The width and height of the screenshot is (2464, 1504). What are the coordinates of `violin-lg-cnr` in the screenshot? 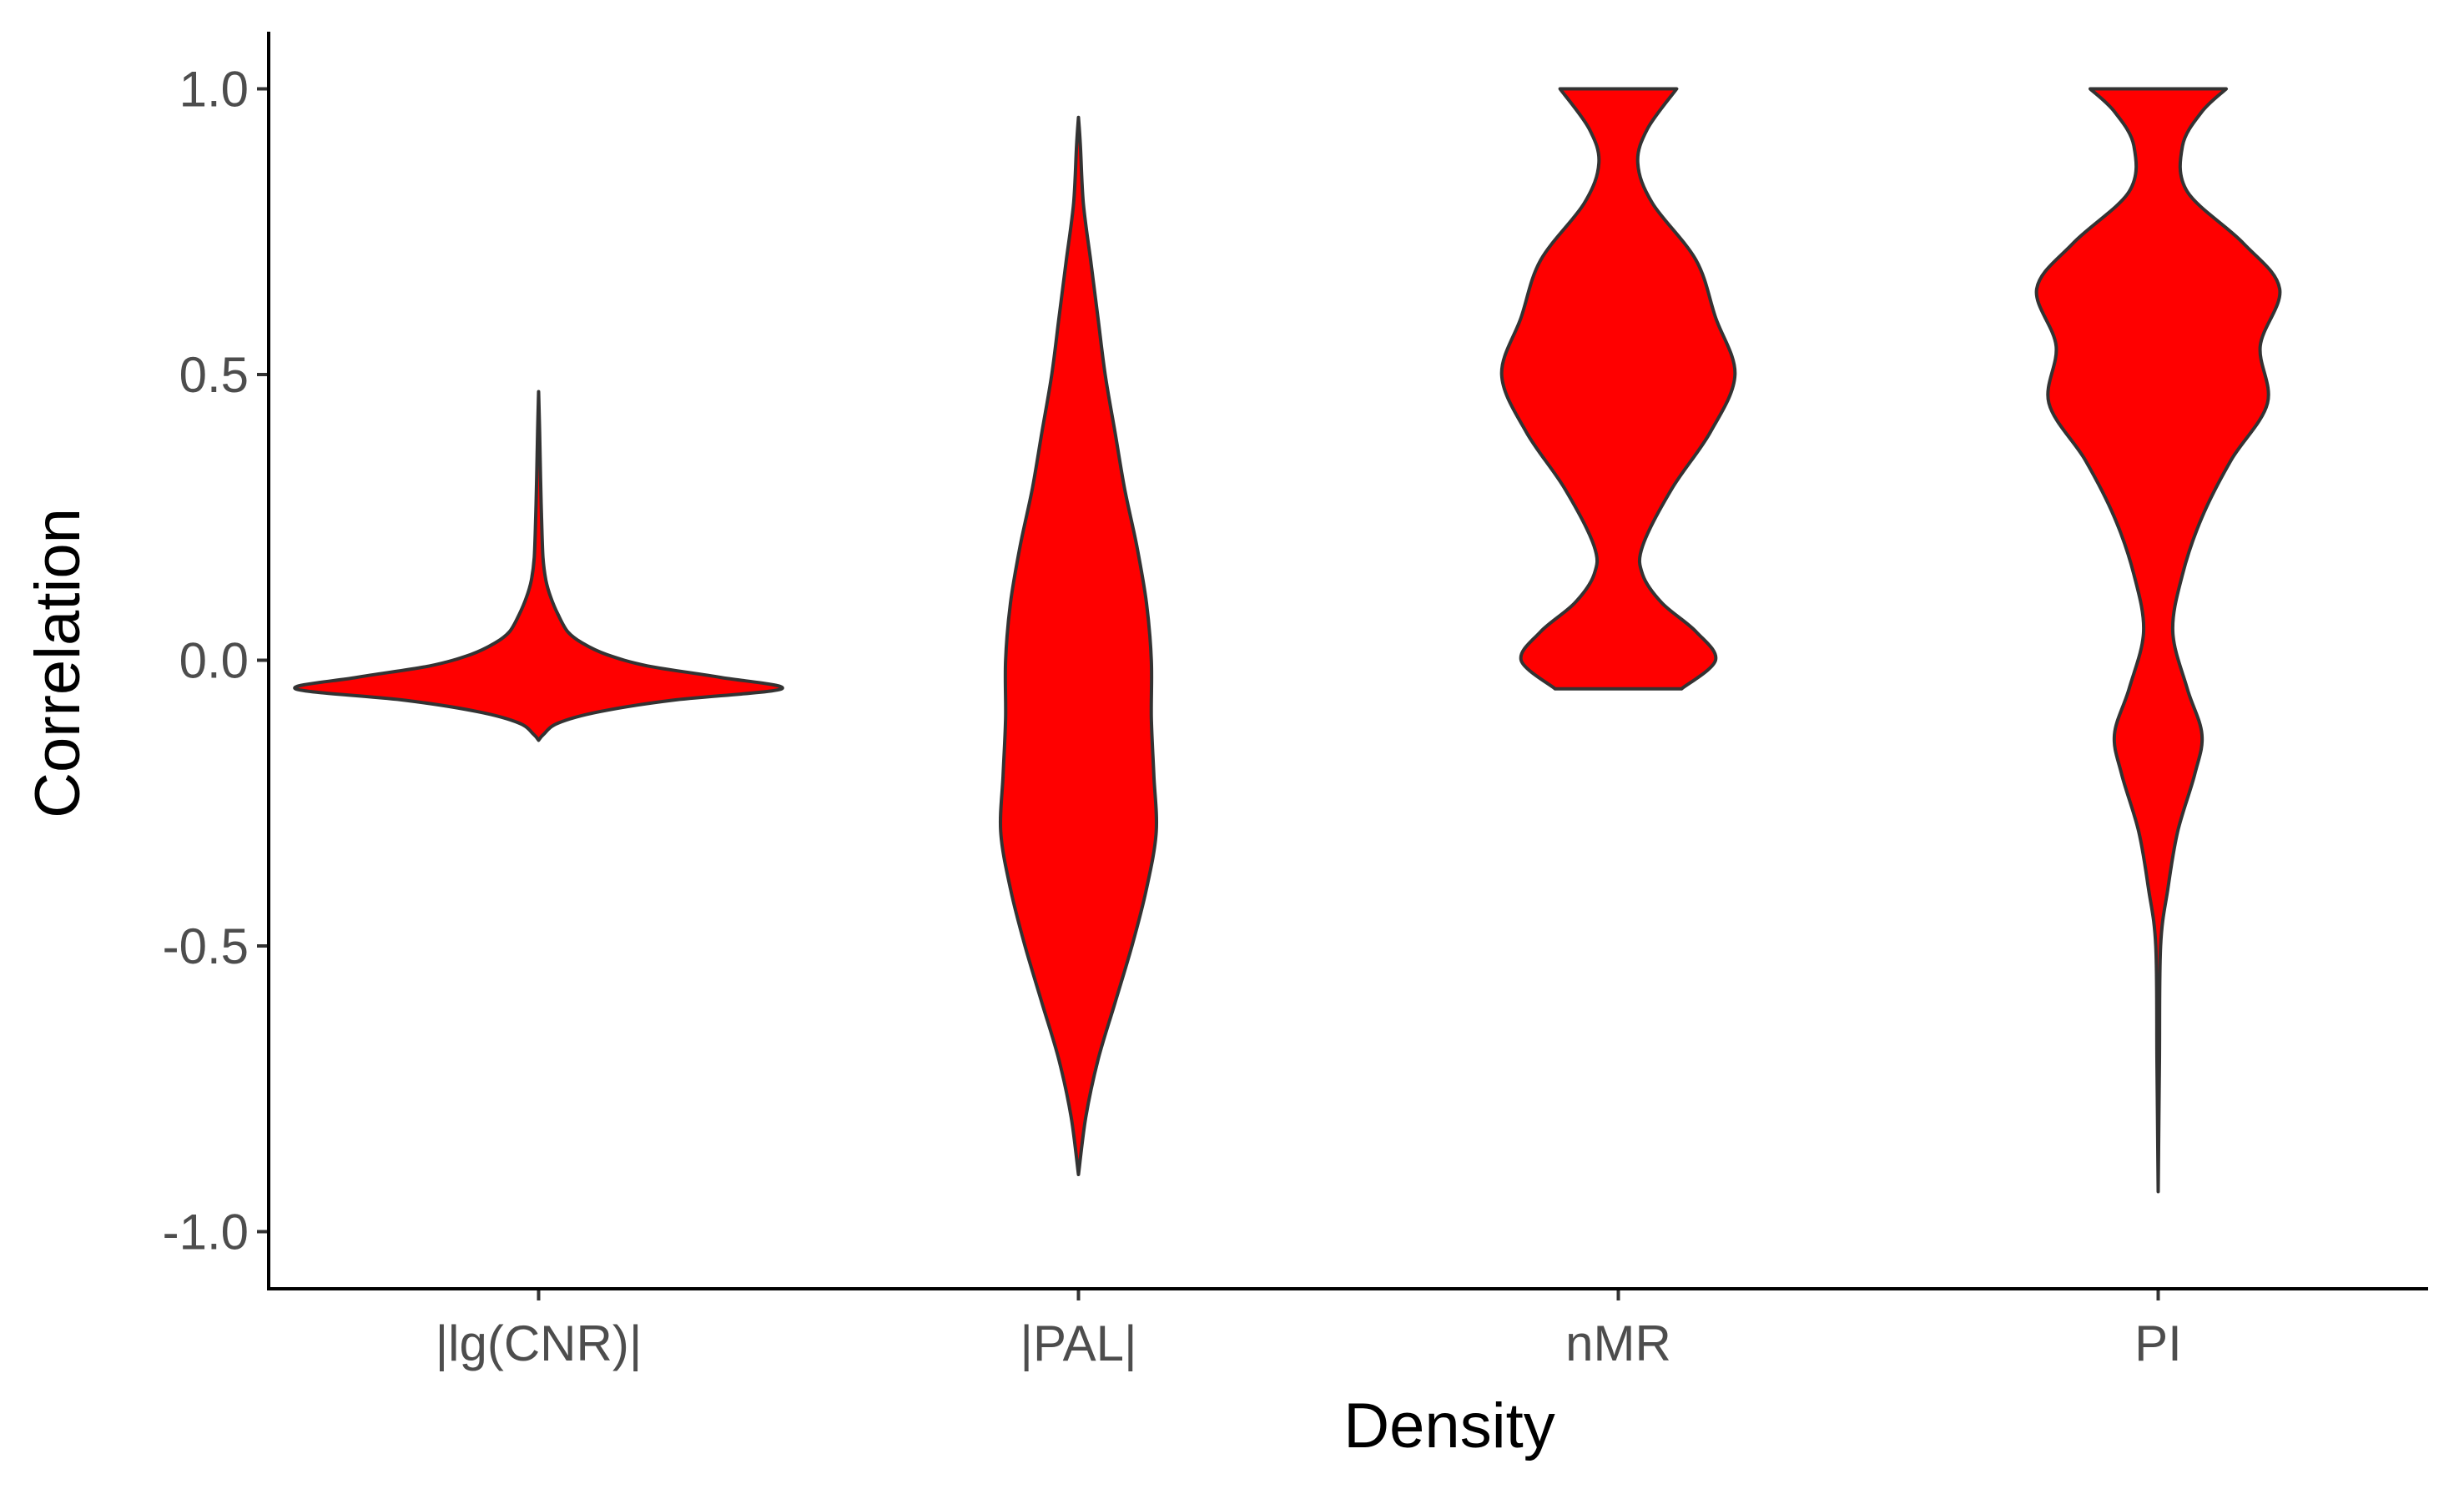 It's located at (538, 566).